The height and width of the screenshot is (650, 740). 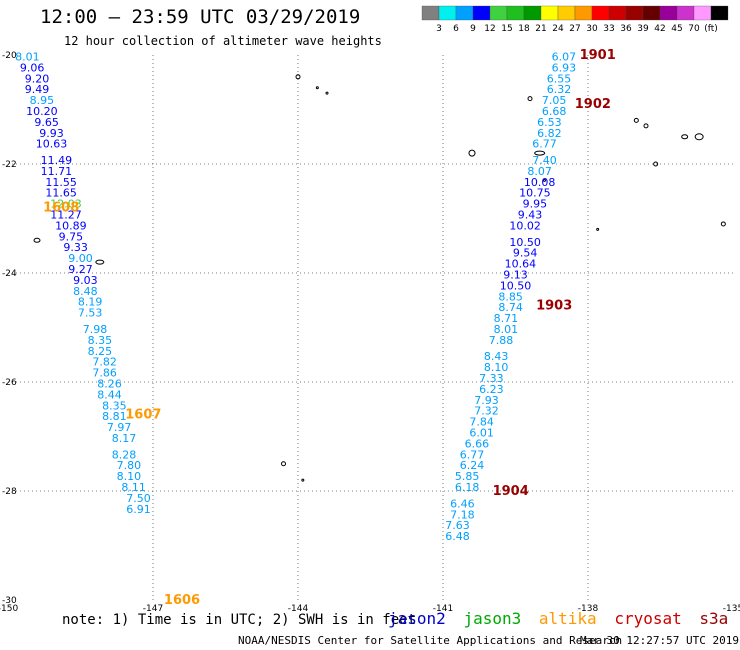 What do you see at coordinates (467, 487) in the screenshot?
I see `swh-value: 6.18` at bounding box center [467, 487].